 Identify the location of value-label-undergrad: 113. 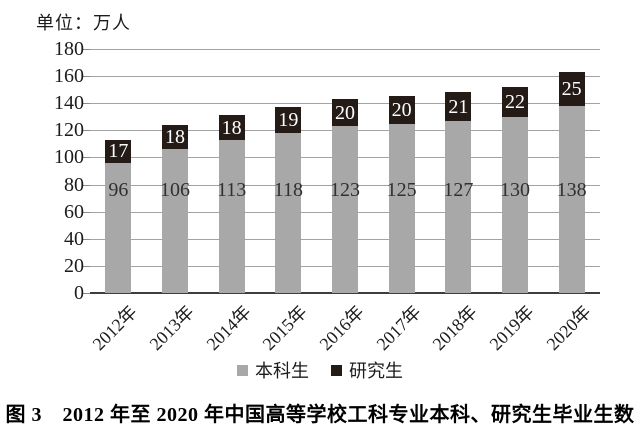
(232, 190).